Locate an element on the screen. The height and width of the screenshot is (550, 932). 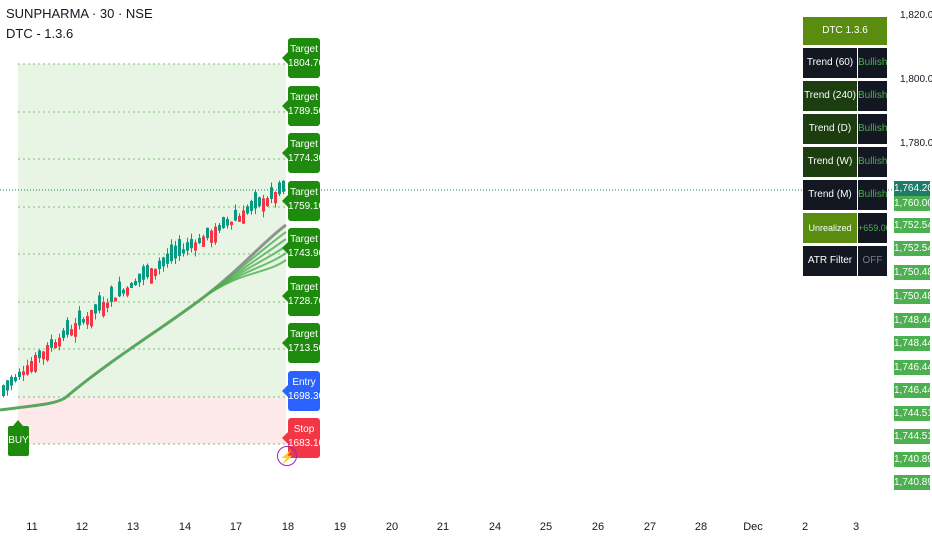
x-tick: 13 is located at coordinates (133, 527).